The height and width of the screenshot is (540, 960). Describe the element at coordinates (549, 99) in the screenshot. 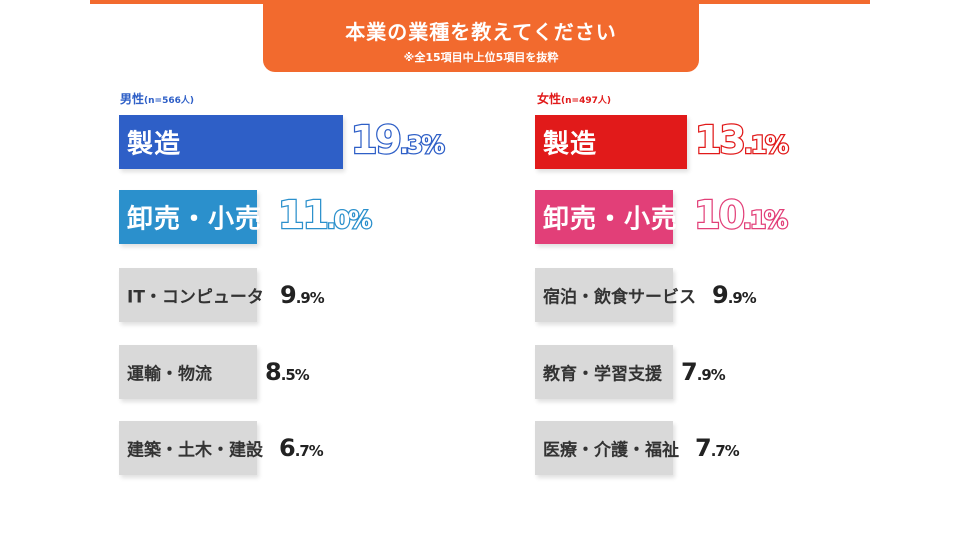

I see `female-group-name: 女性` at that location.